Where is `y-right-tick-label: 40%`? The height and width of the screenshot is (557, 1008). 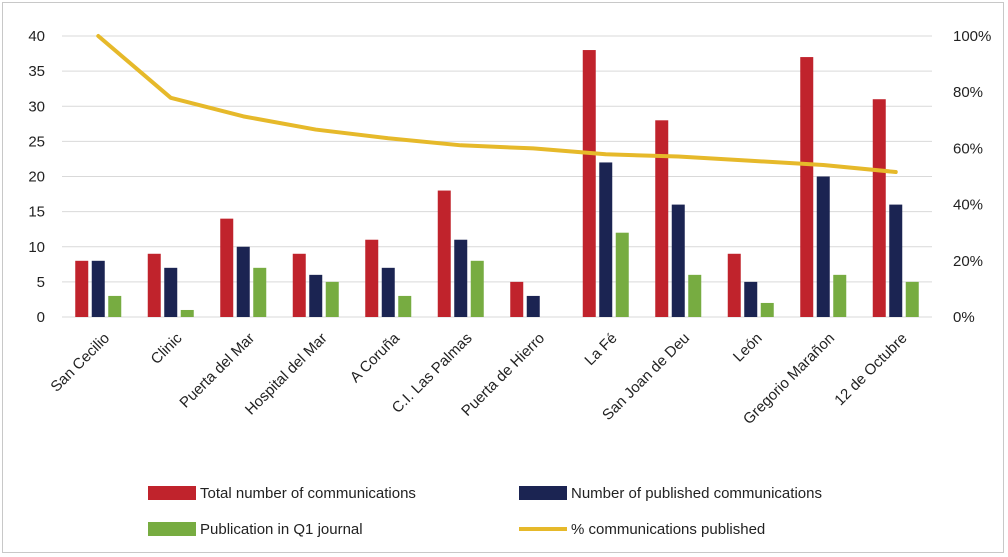
y-right-tick-label: 40% is located at coordinates (968, 205).